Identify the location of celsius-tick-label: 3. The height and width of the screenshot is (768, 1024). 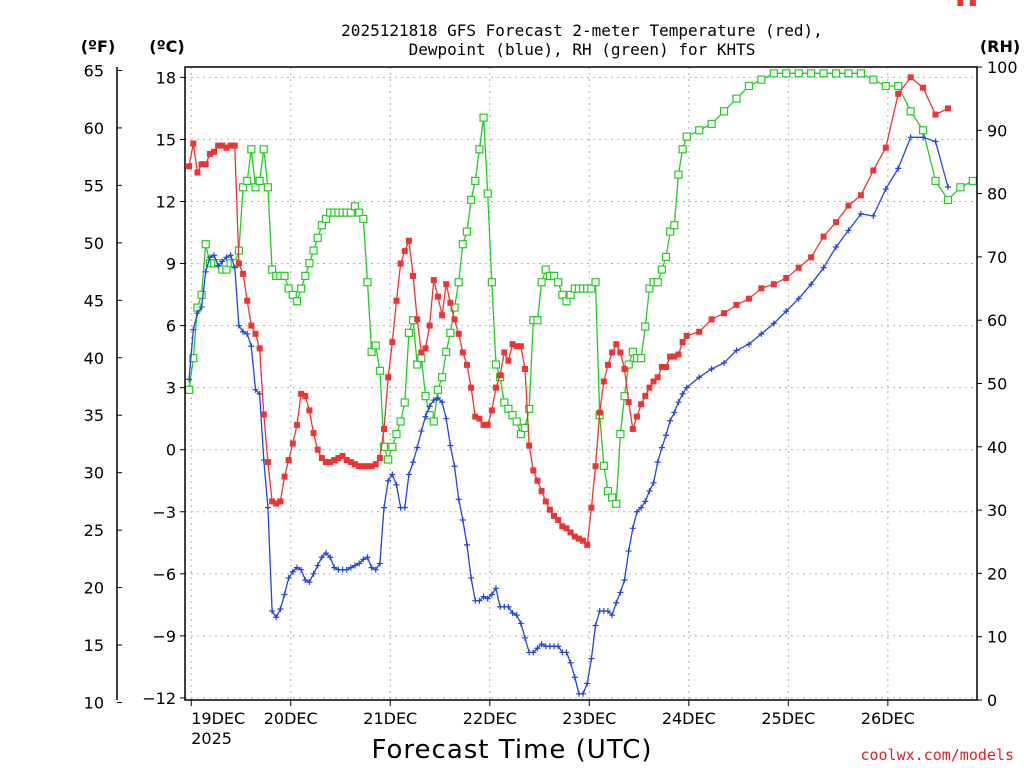
(171, 388).